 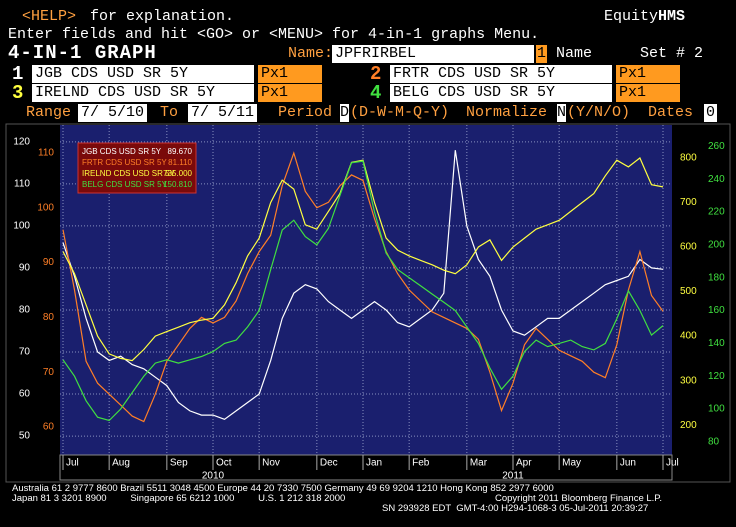 What do you see at coordinates (25, 436) in the screenshot?
I see `y-tick-label: 50` at bounding box center [25, 436].